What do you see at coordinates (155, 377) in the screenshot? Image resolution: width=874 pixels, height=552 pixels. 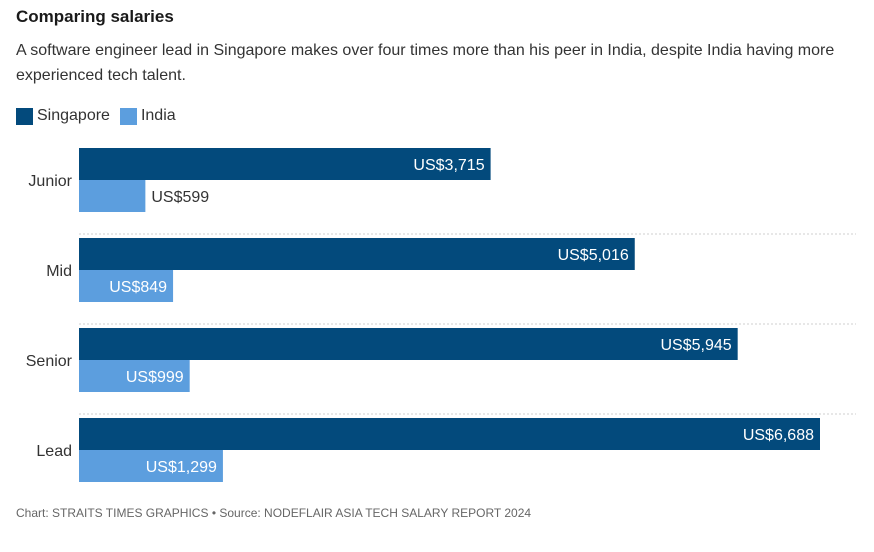 I see `value-label-india-senior: US$999` at bounding box center [155, 377].